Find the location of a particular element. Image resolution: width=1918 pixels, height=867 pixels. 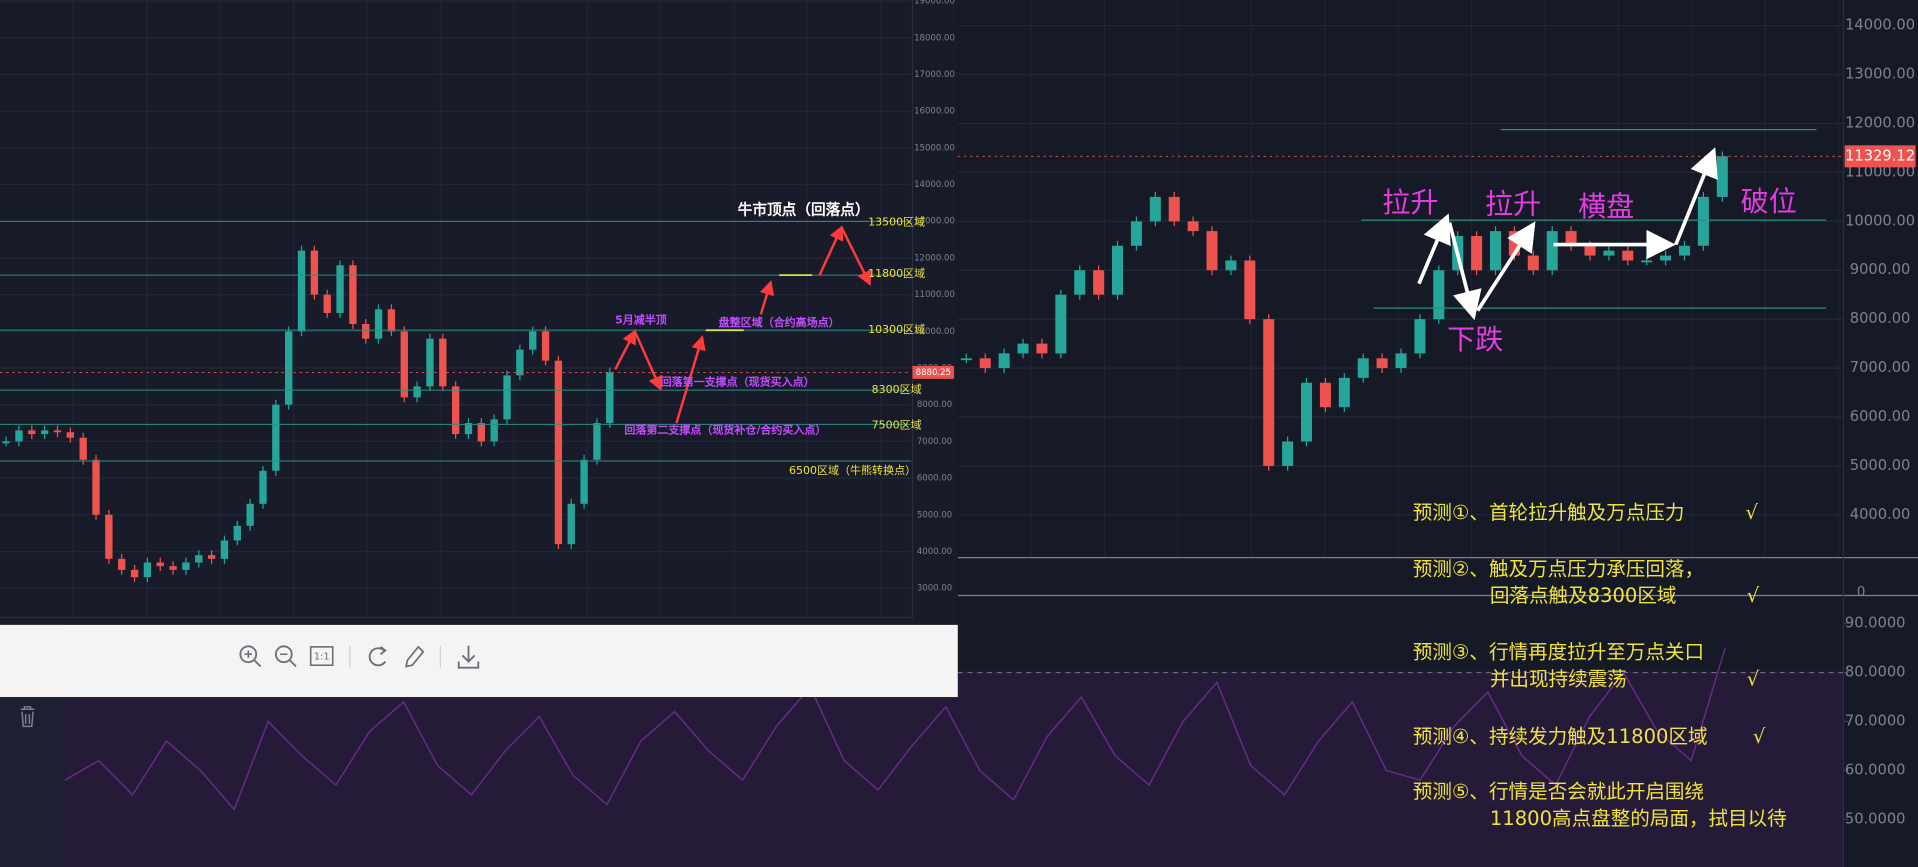

y-tick-label: 90.0000 is located at coordinates (1875, 623).